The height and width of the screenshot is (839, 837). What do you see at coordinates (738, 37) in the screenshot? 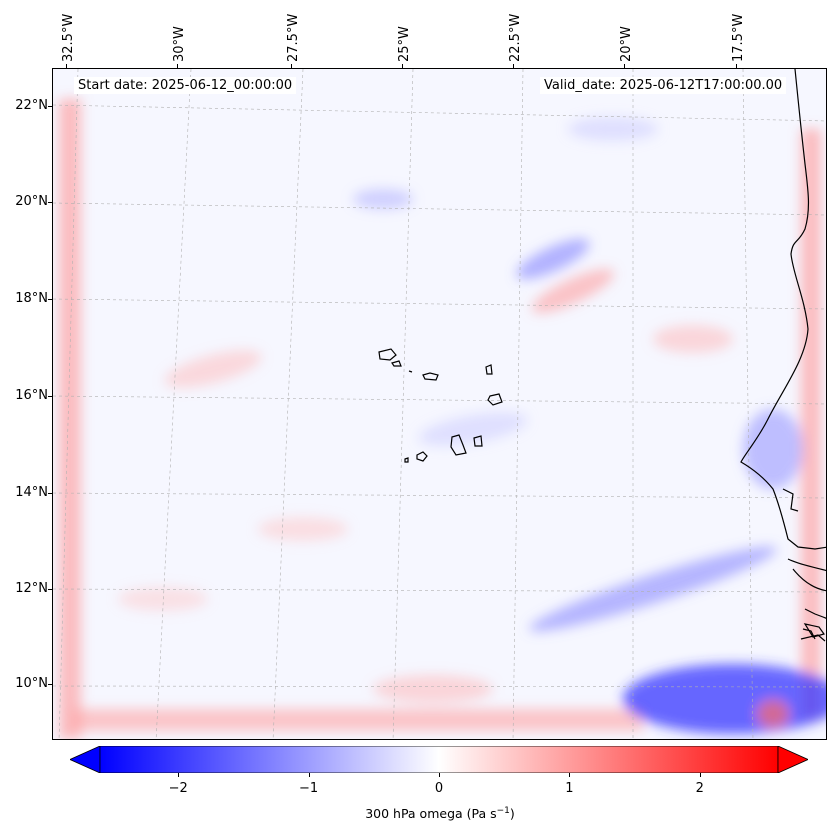
I see `lon-label-17-5w: 17.5°W` at bounding box center [738, 37].